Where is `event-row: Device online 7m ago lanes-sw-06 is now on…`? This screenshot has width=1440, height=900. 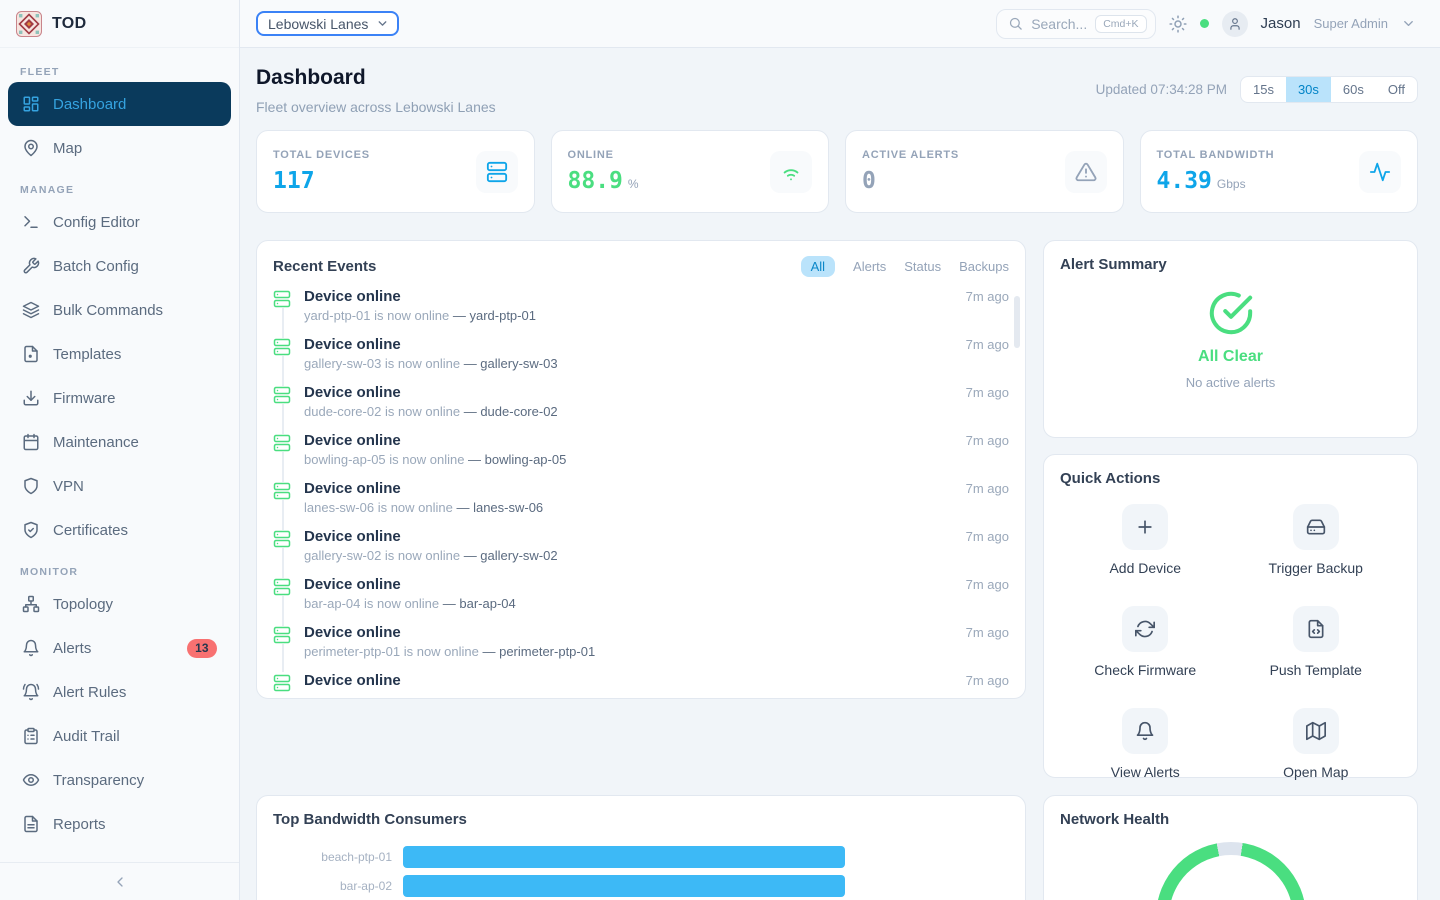
event-row: Device online 7m ago lanes-sw-06 is now on… is located at coordinates (641, 504).